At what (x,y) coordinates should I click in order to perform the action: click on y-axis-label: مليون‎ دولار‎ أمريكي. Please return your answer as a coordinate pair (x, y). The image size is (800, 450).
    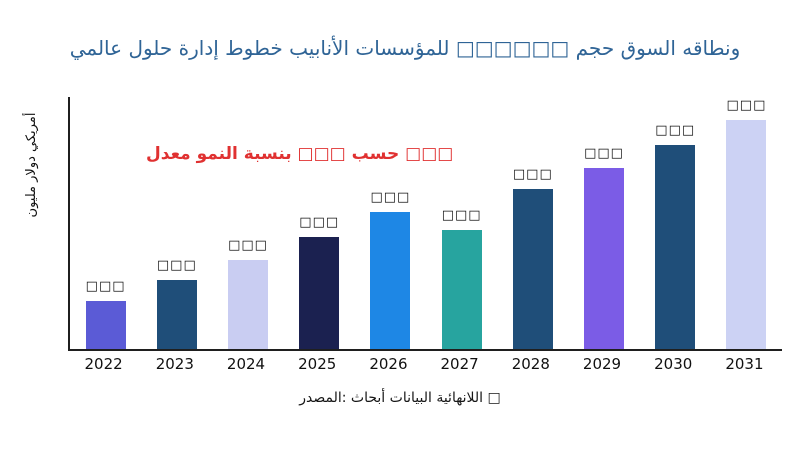
    Looking at the image, I should click on (31, 165).